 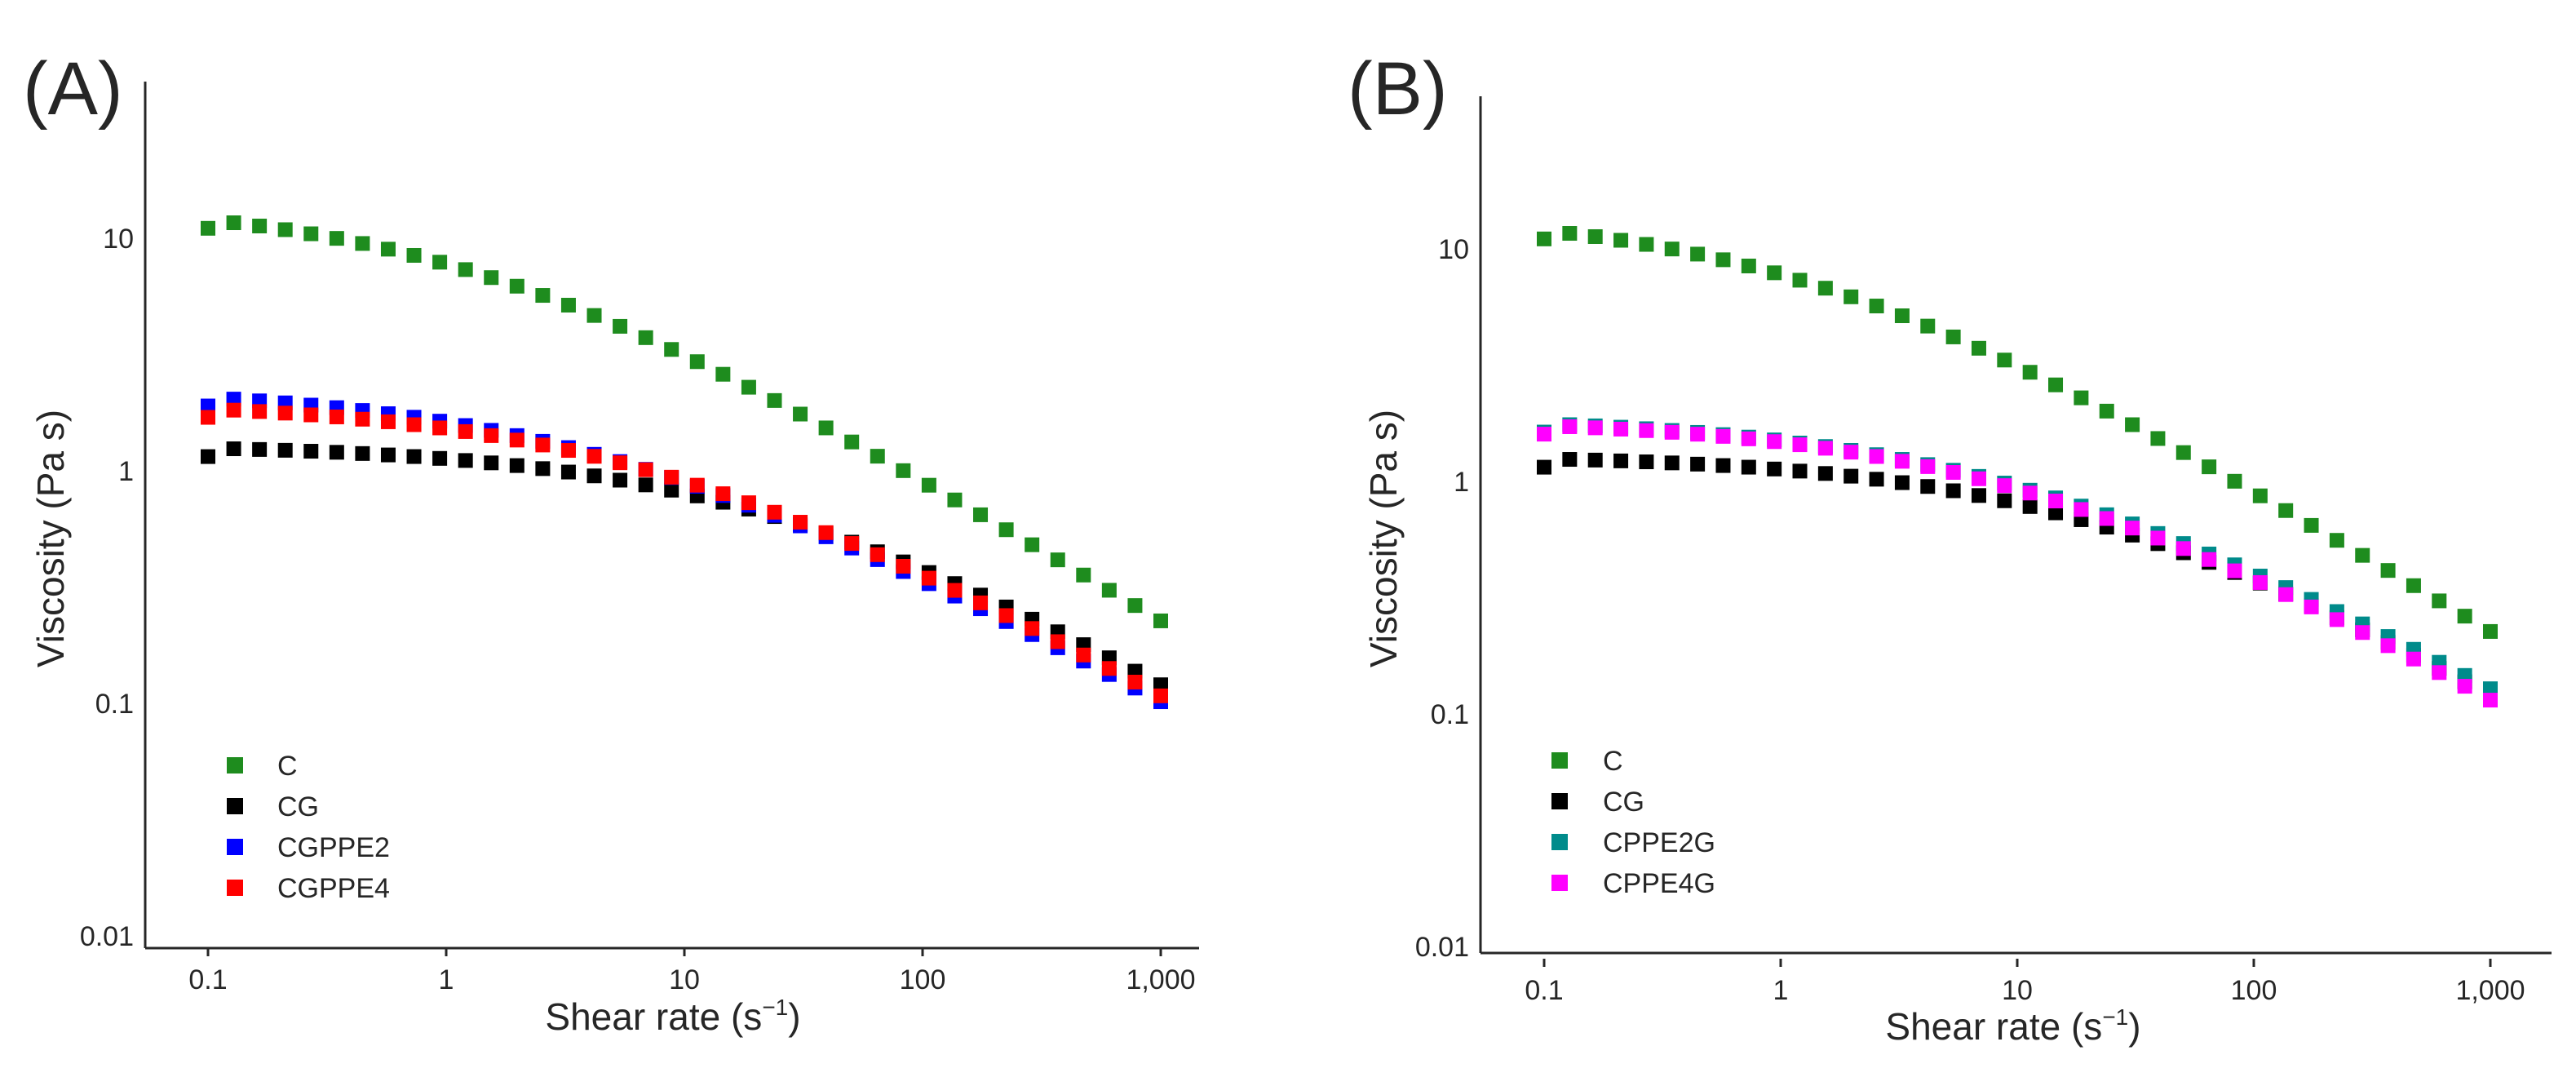 I want to click on x-tick-label: 1,000, so click(x=2490, y=990).